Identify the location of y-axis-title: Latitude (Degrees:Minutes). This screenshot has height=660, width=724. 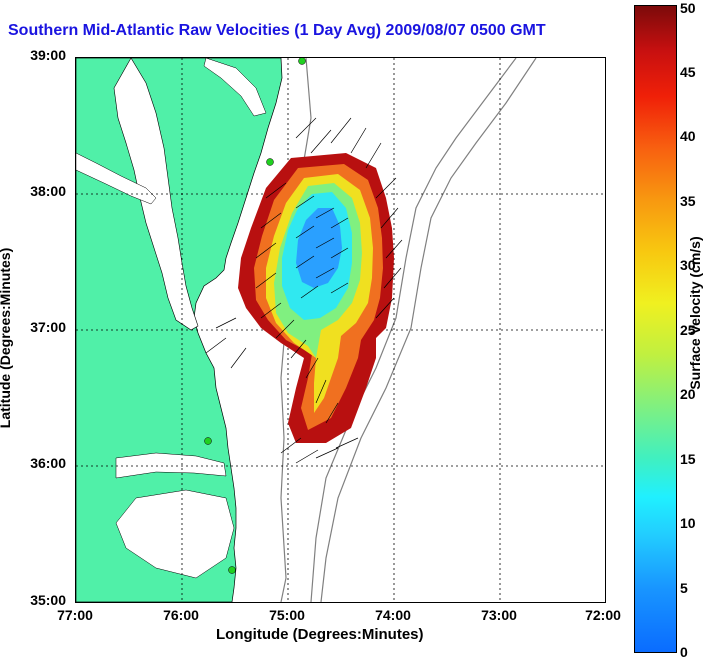
(6, 338).